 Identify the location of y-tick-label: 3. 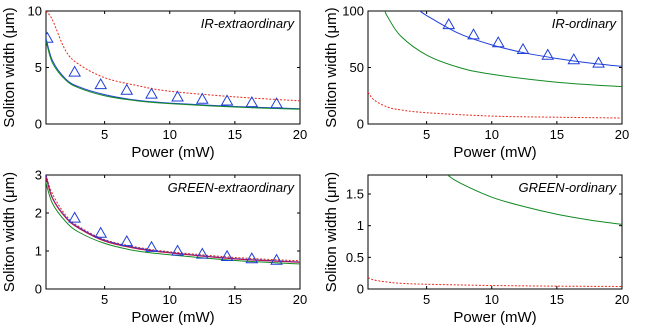
(38, 175).